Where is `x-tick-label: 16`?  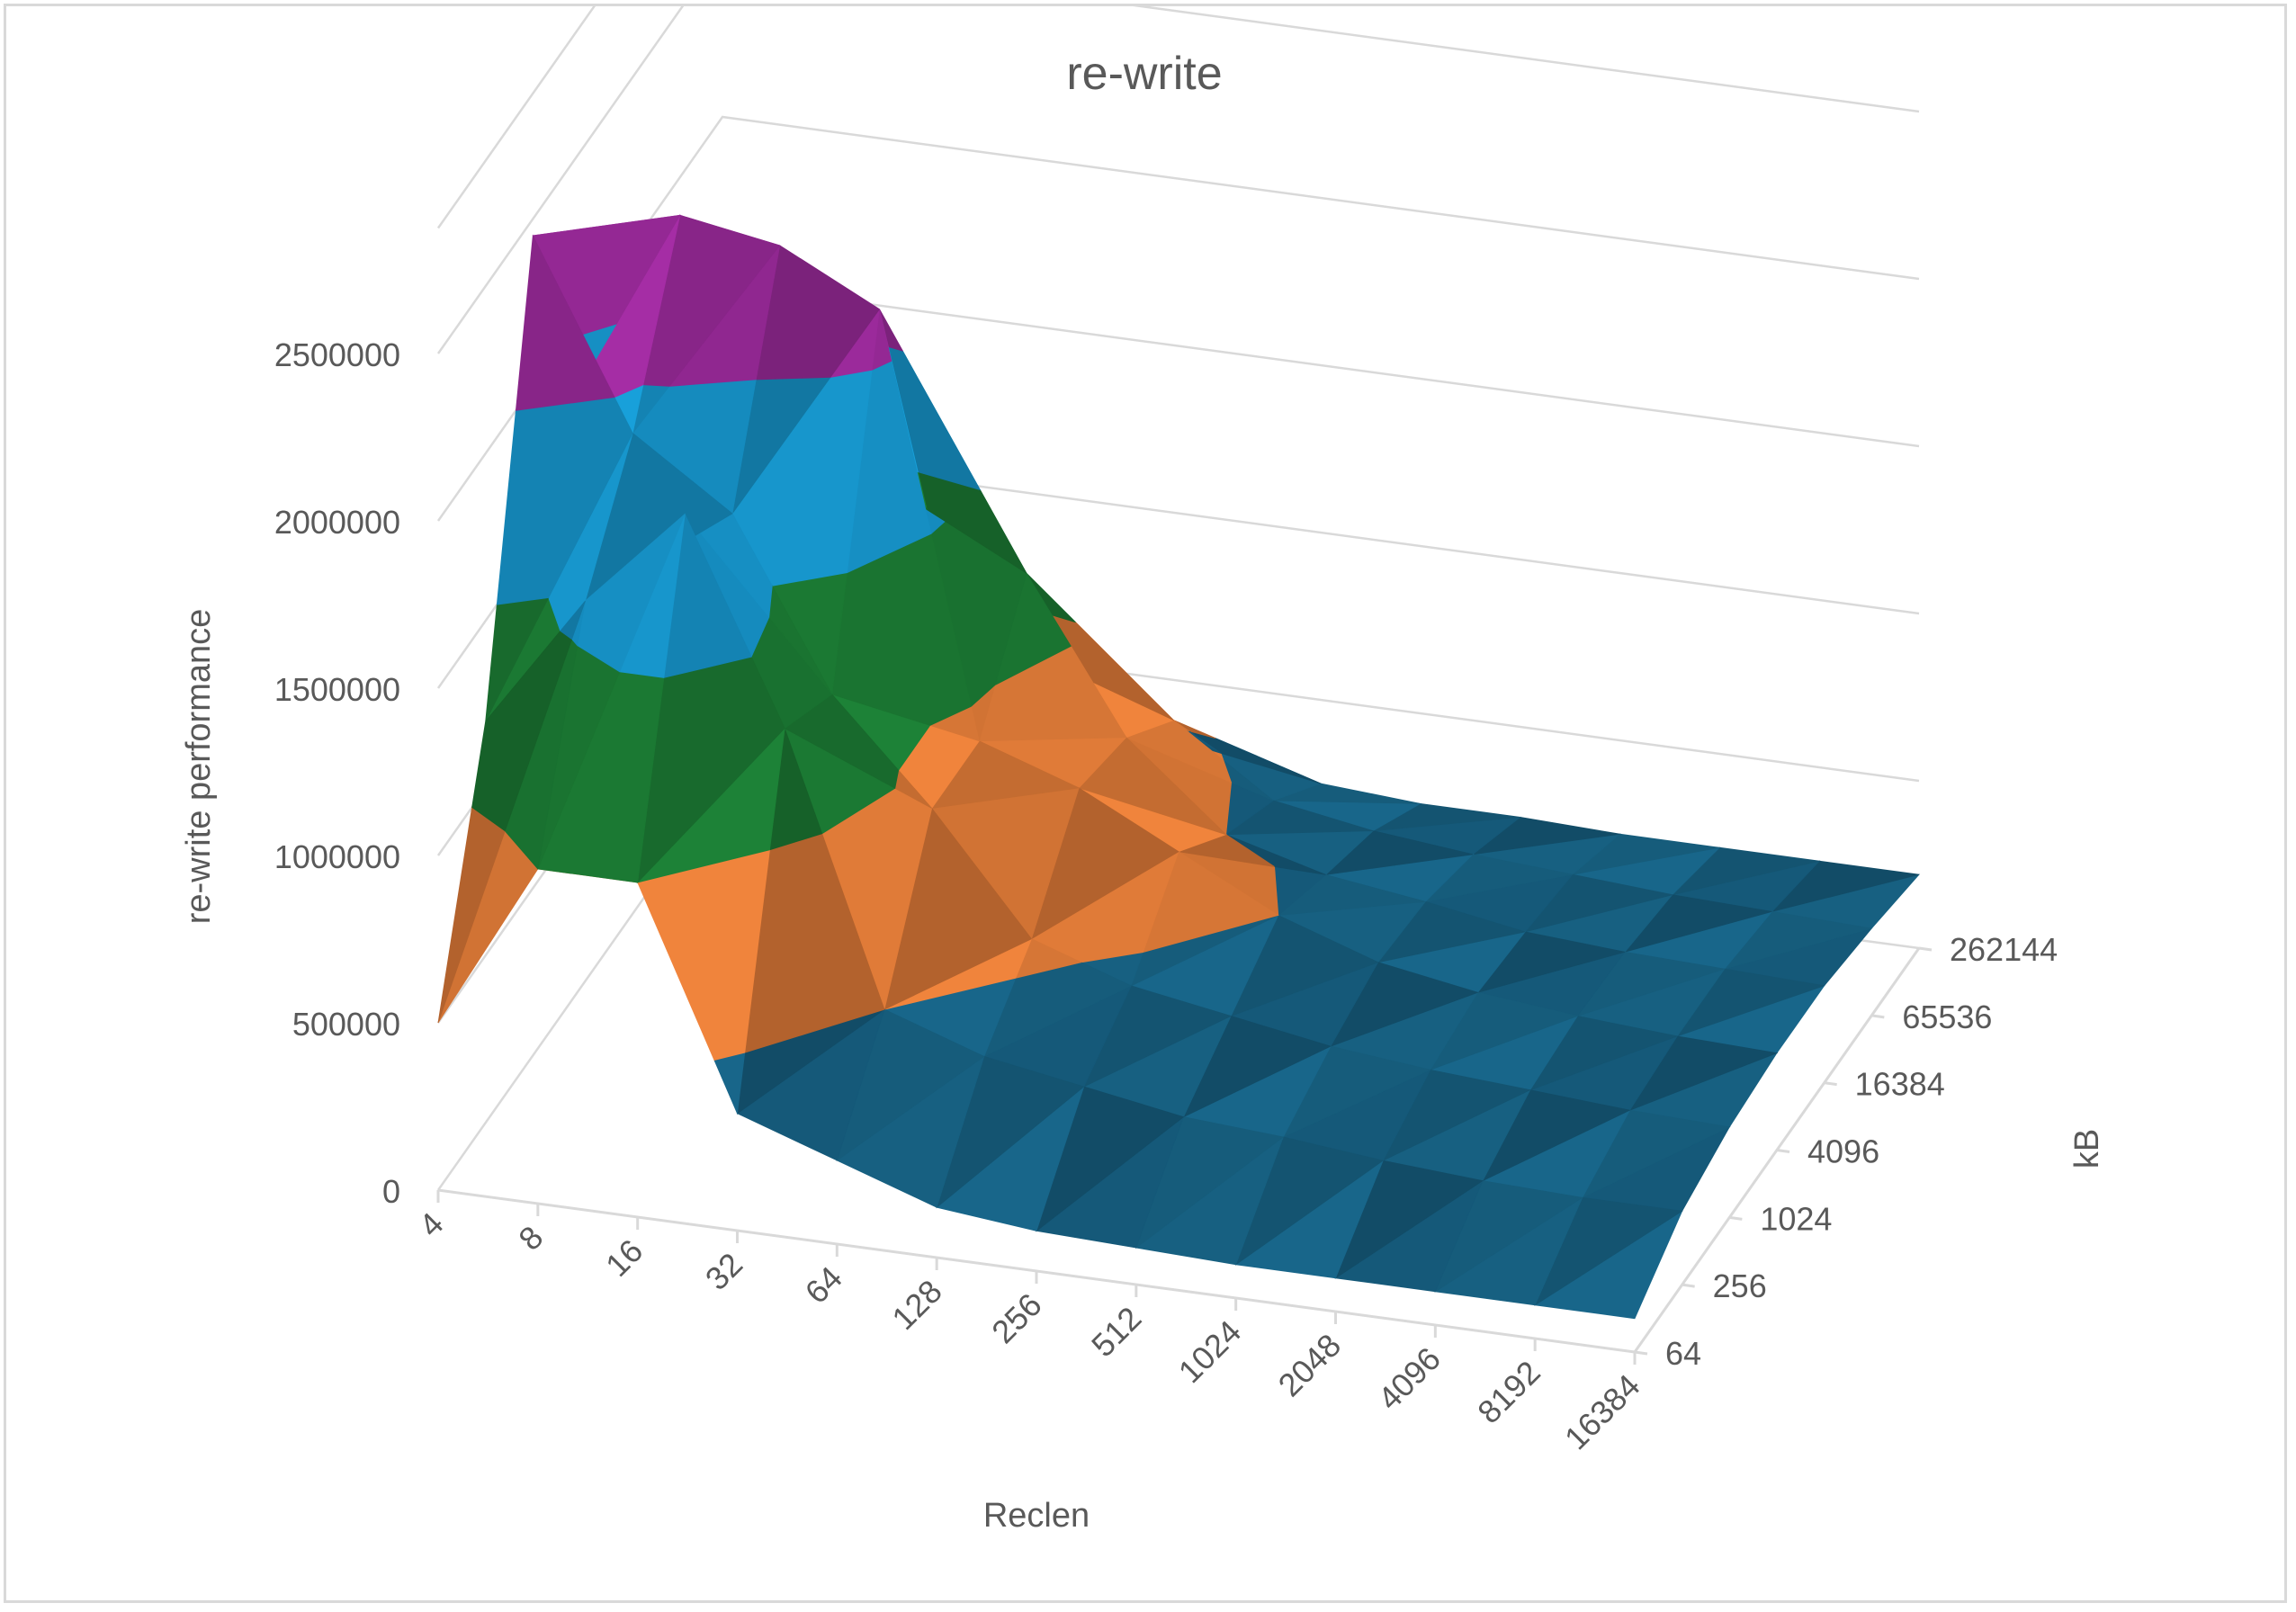 x-tick-label: 16 is located at coordinates (624, 1258).